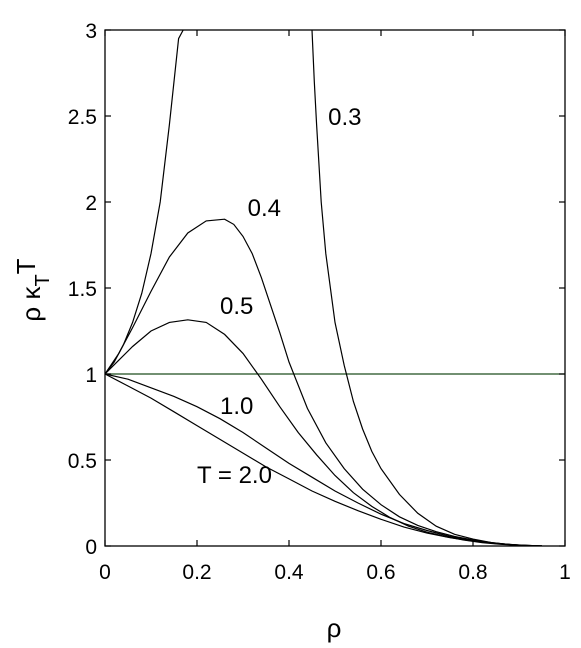 This screenshot has height=648, width=581. I want to click on y-tick-label: 3, so click(91, 31).